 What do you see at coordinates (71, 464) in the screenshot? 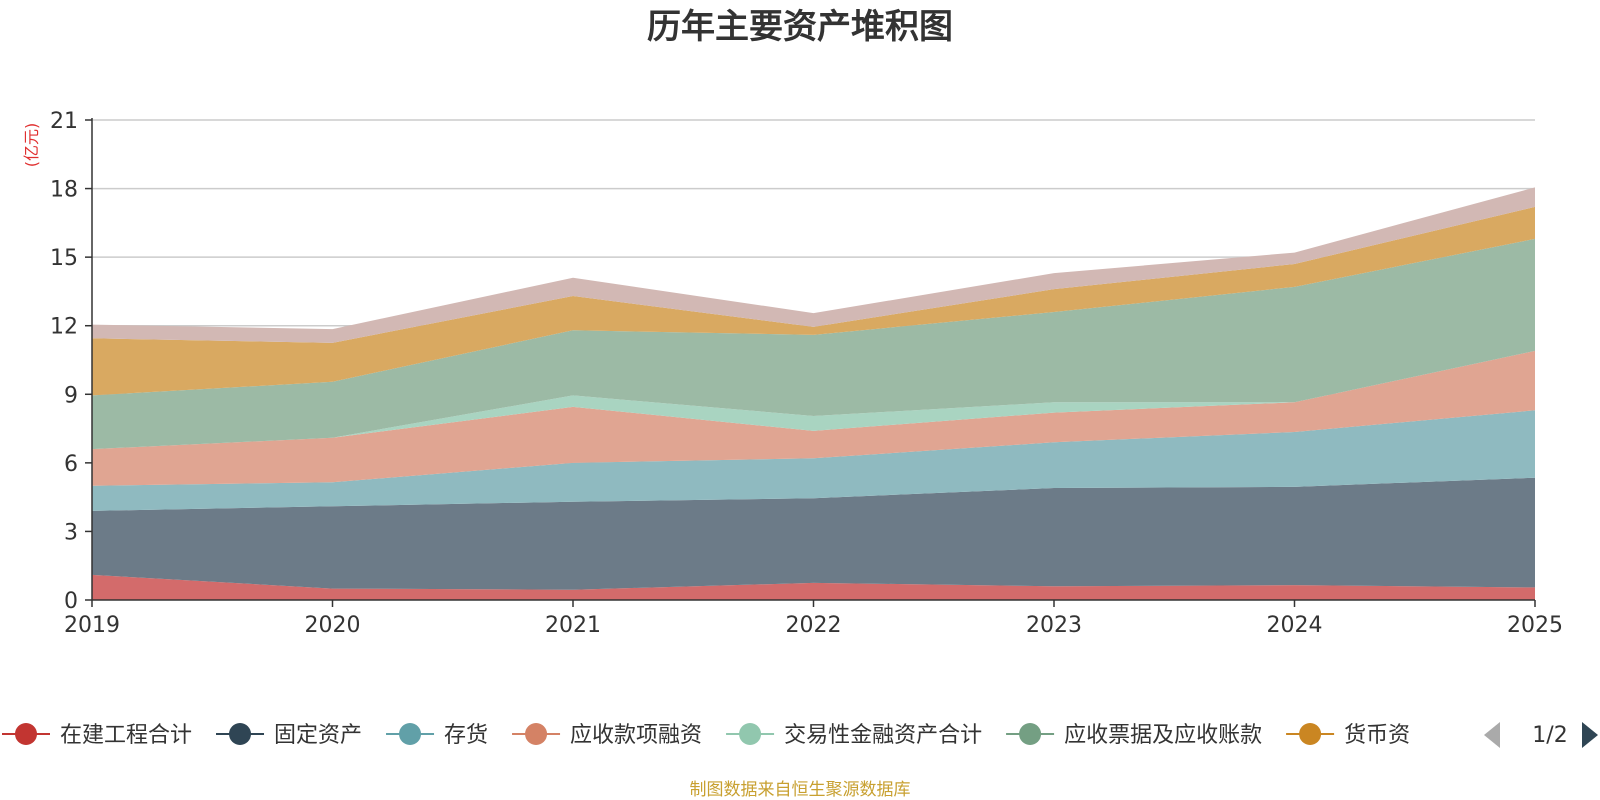
I see `y-tick-label: 6` at bounding box center [71, 464].